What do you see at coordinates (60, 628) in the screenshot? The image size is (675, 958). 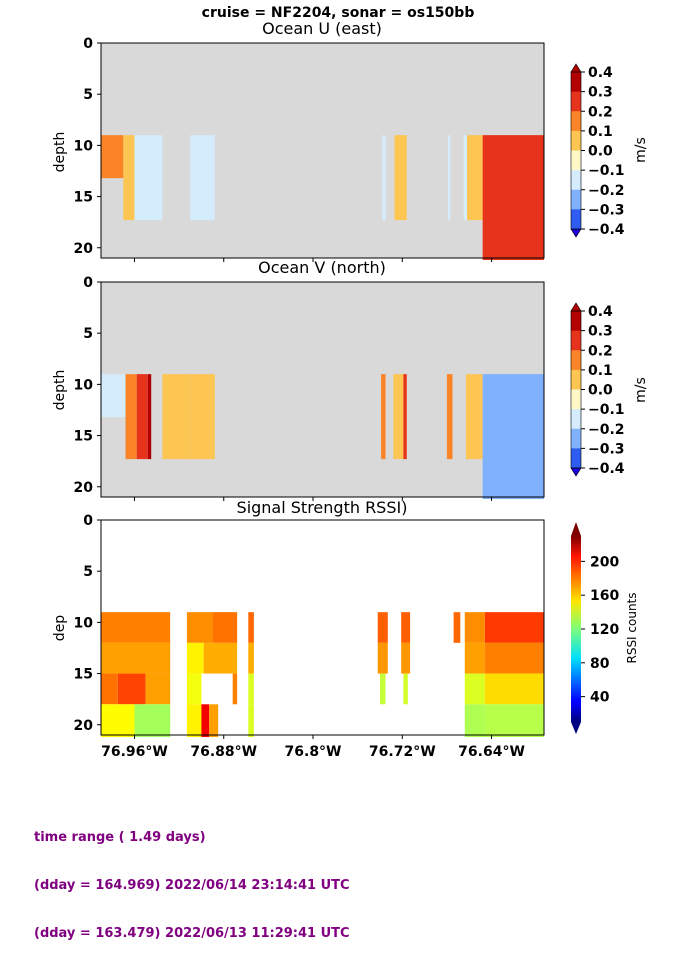 I see `y-axis-label: dep` at bounding box center [60, 628].